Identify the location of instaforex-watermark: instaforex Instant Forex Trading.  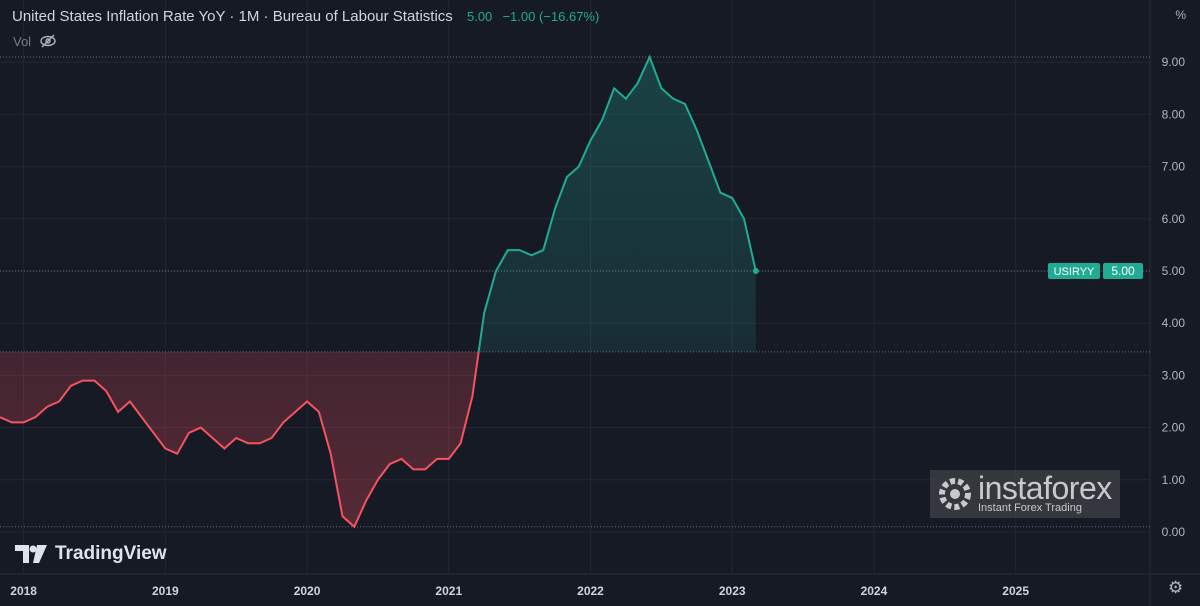
(1025, 494).